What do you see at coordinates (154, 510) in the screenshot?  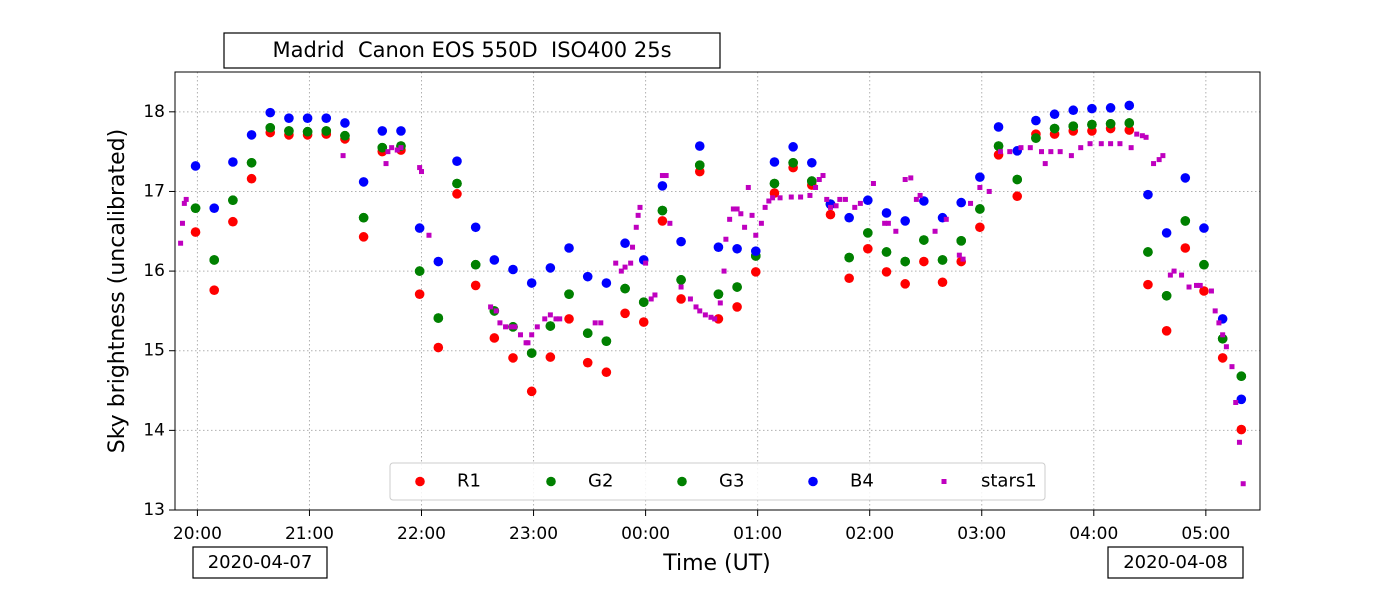 I see `y-tick-label: 13` at bounding box center [154, 510].